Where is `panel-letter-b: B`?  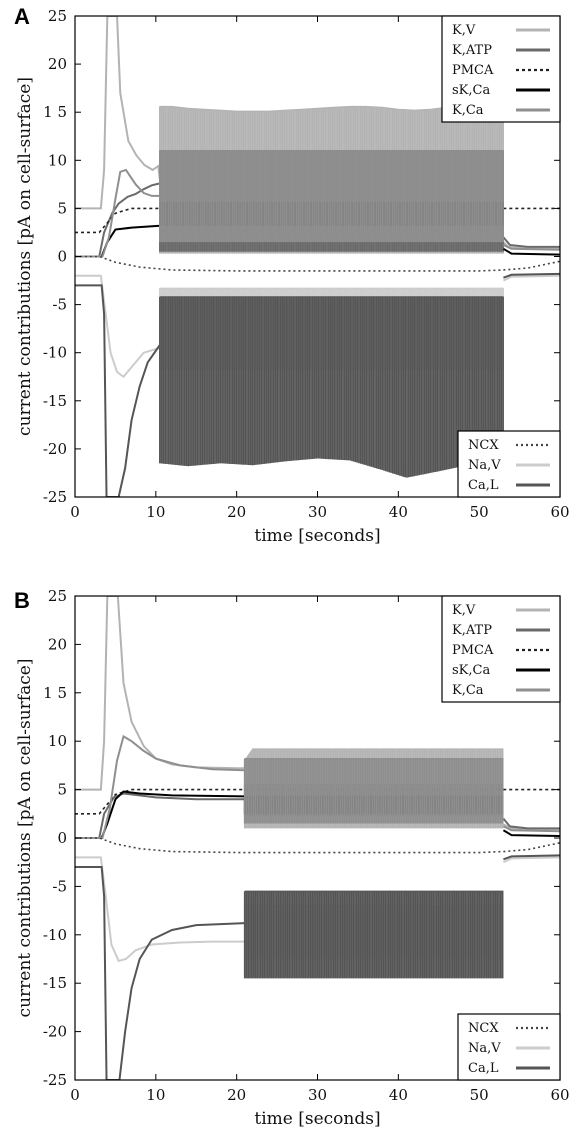 panel-letter-b: B is located at coordinates (22, 600).